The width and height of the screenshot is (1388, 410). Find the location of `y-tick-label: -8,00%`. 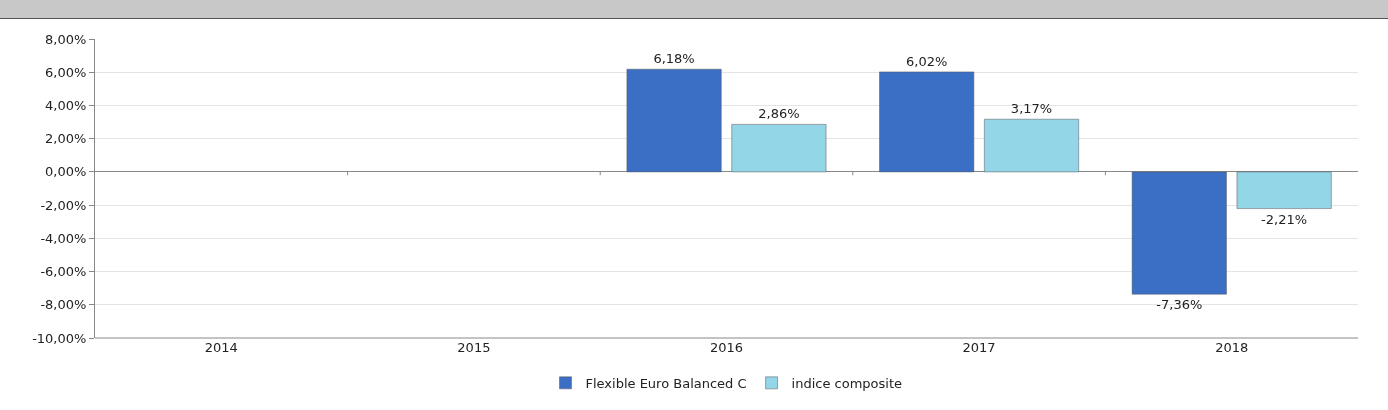

y-tick-label: -8,00% is located at coordinates (63, 305).